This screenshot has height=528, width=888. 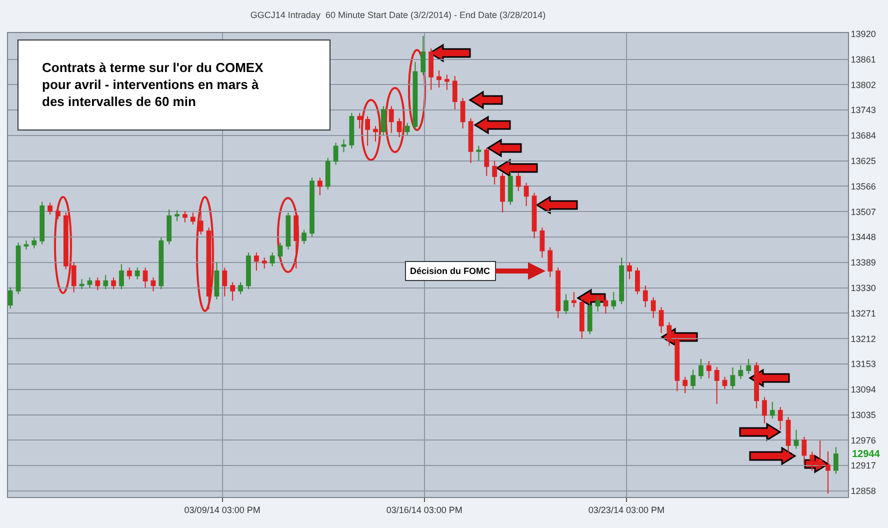 What do you see at coordinates (863, 313) in the screenshot?
I see `y-tick-label: 13271` at bounding box center [863, 313].